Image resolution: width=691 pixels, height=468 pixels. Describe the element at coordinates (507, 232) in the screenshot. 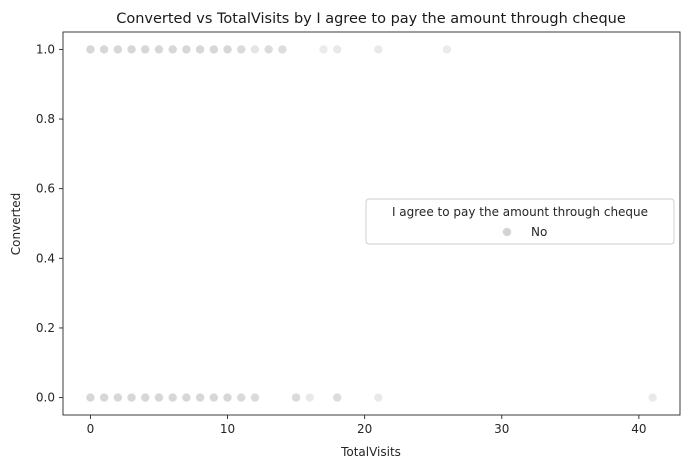

I see `legend-marker-no` at that location.